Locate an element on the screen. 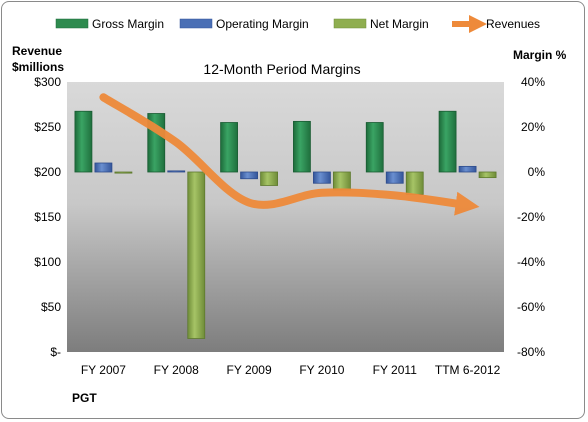 Image resolution: width=588 pixels, height=422 pixels. left-tick-label: $200 is located at coordinates (47, 172).